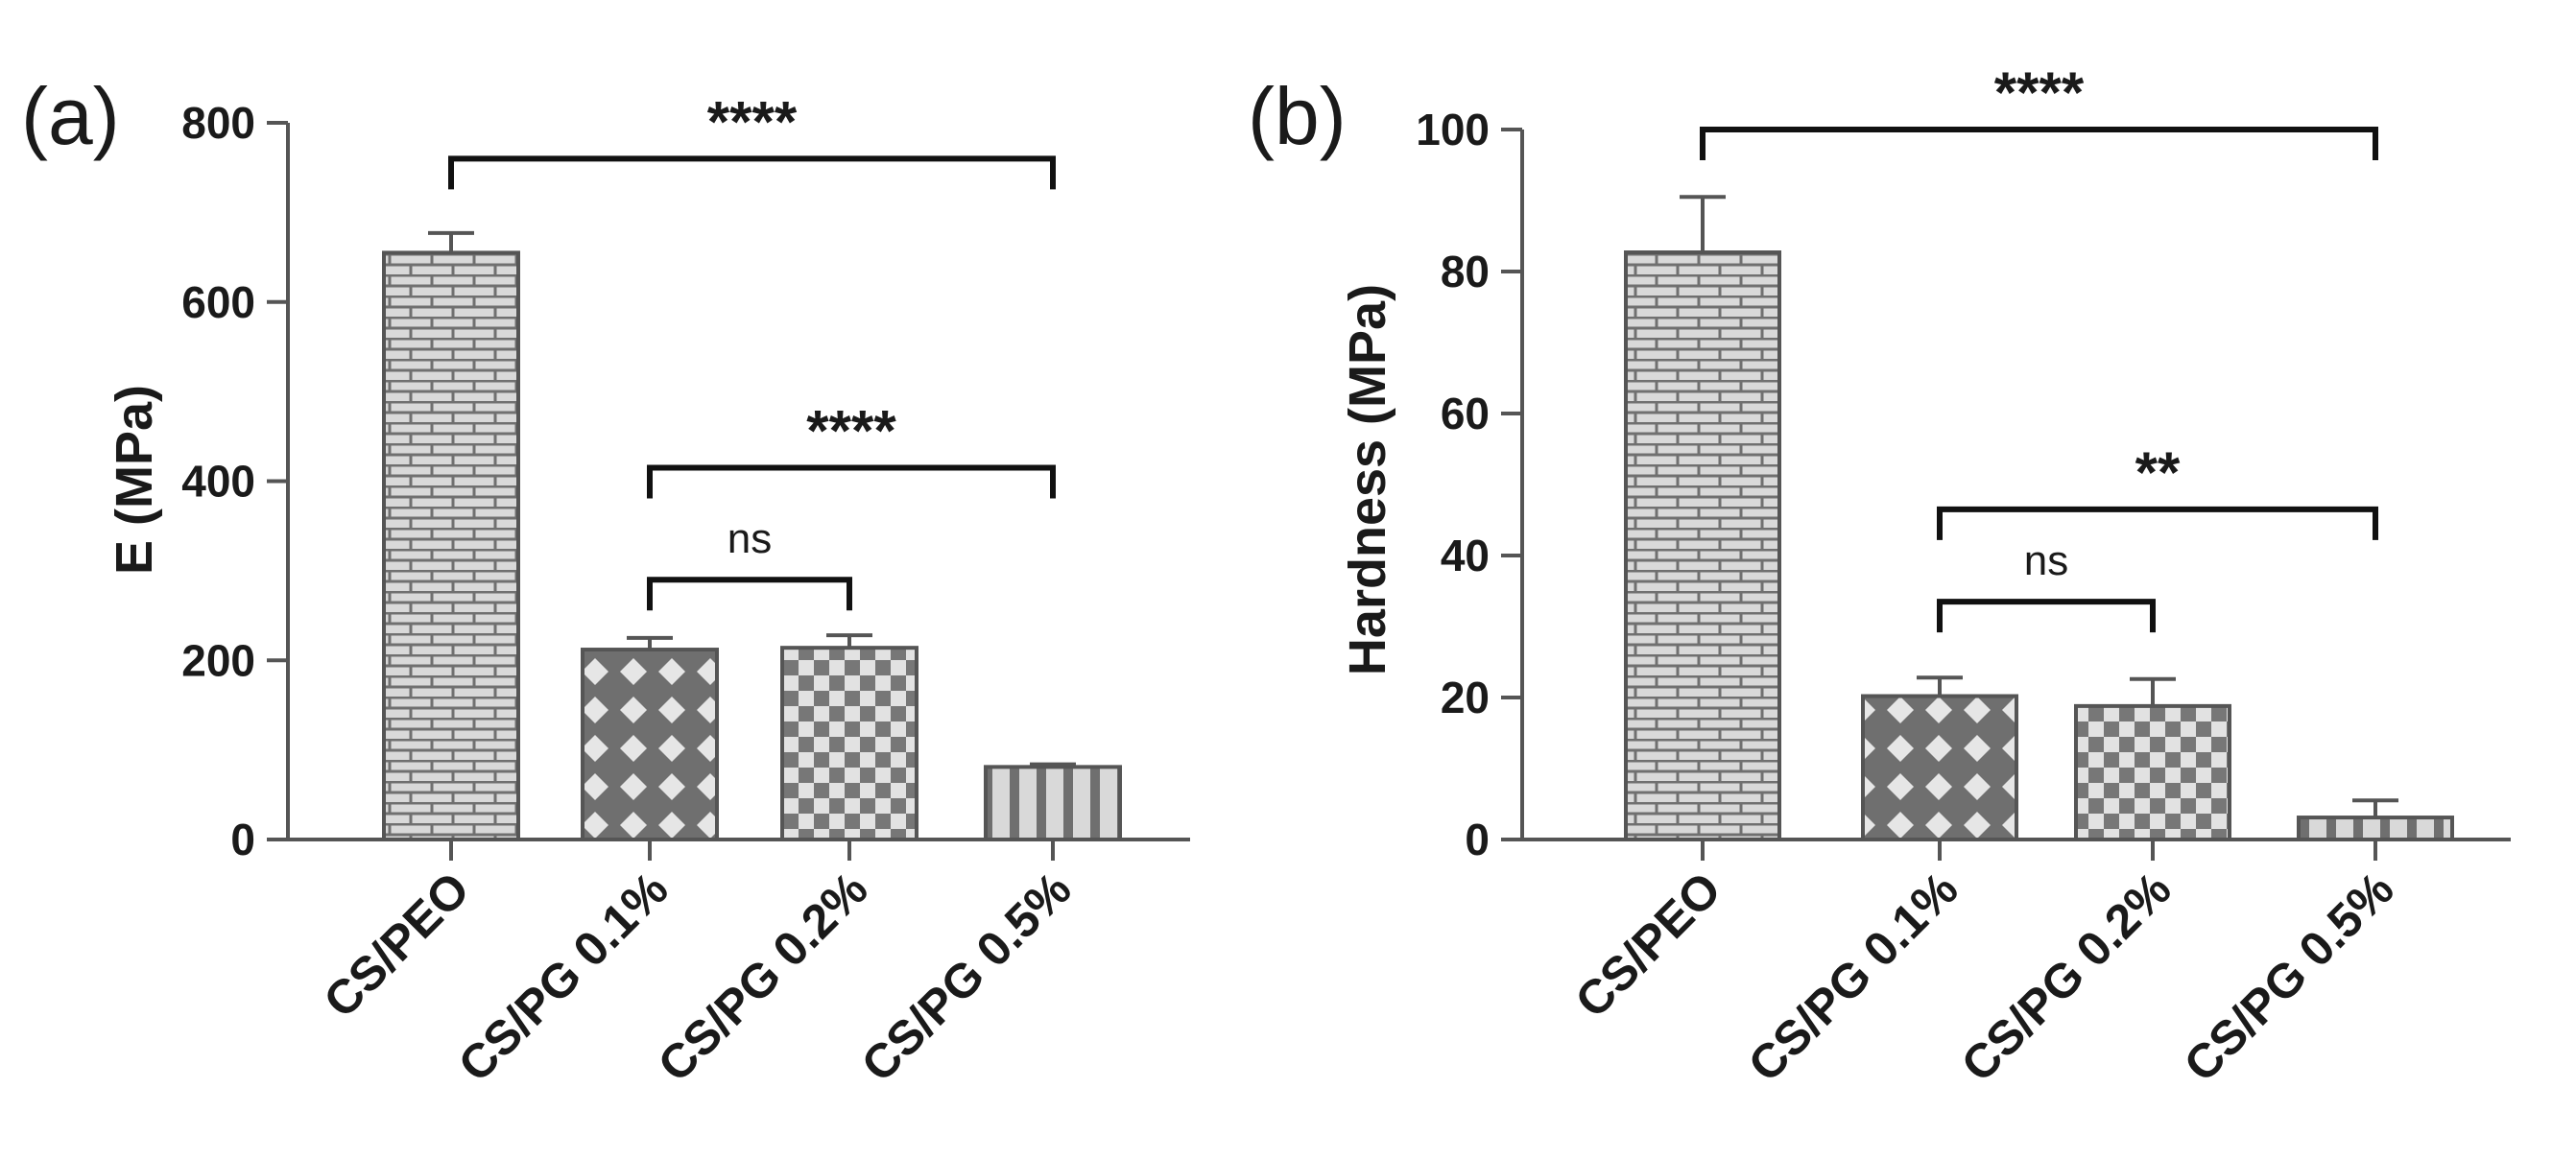 This screenshot has width=2576, height=1159. Describe the element at coordinates (1297, 116) in the screenshot. I see `panel-label-b: (b)` at that location.